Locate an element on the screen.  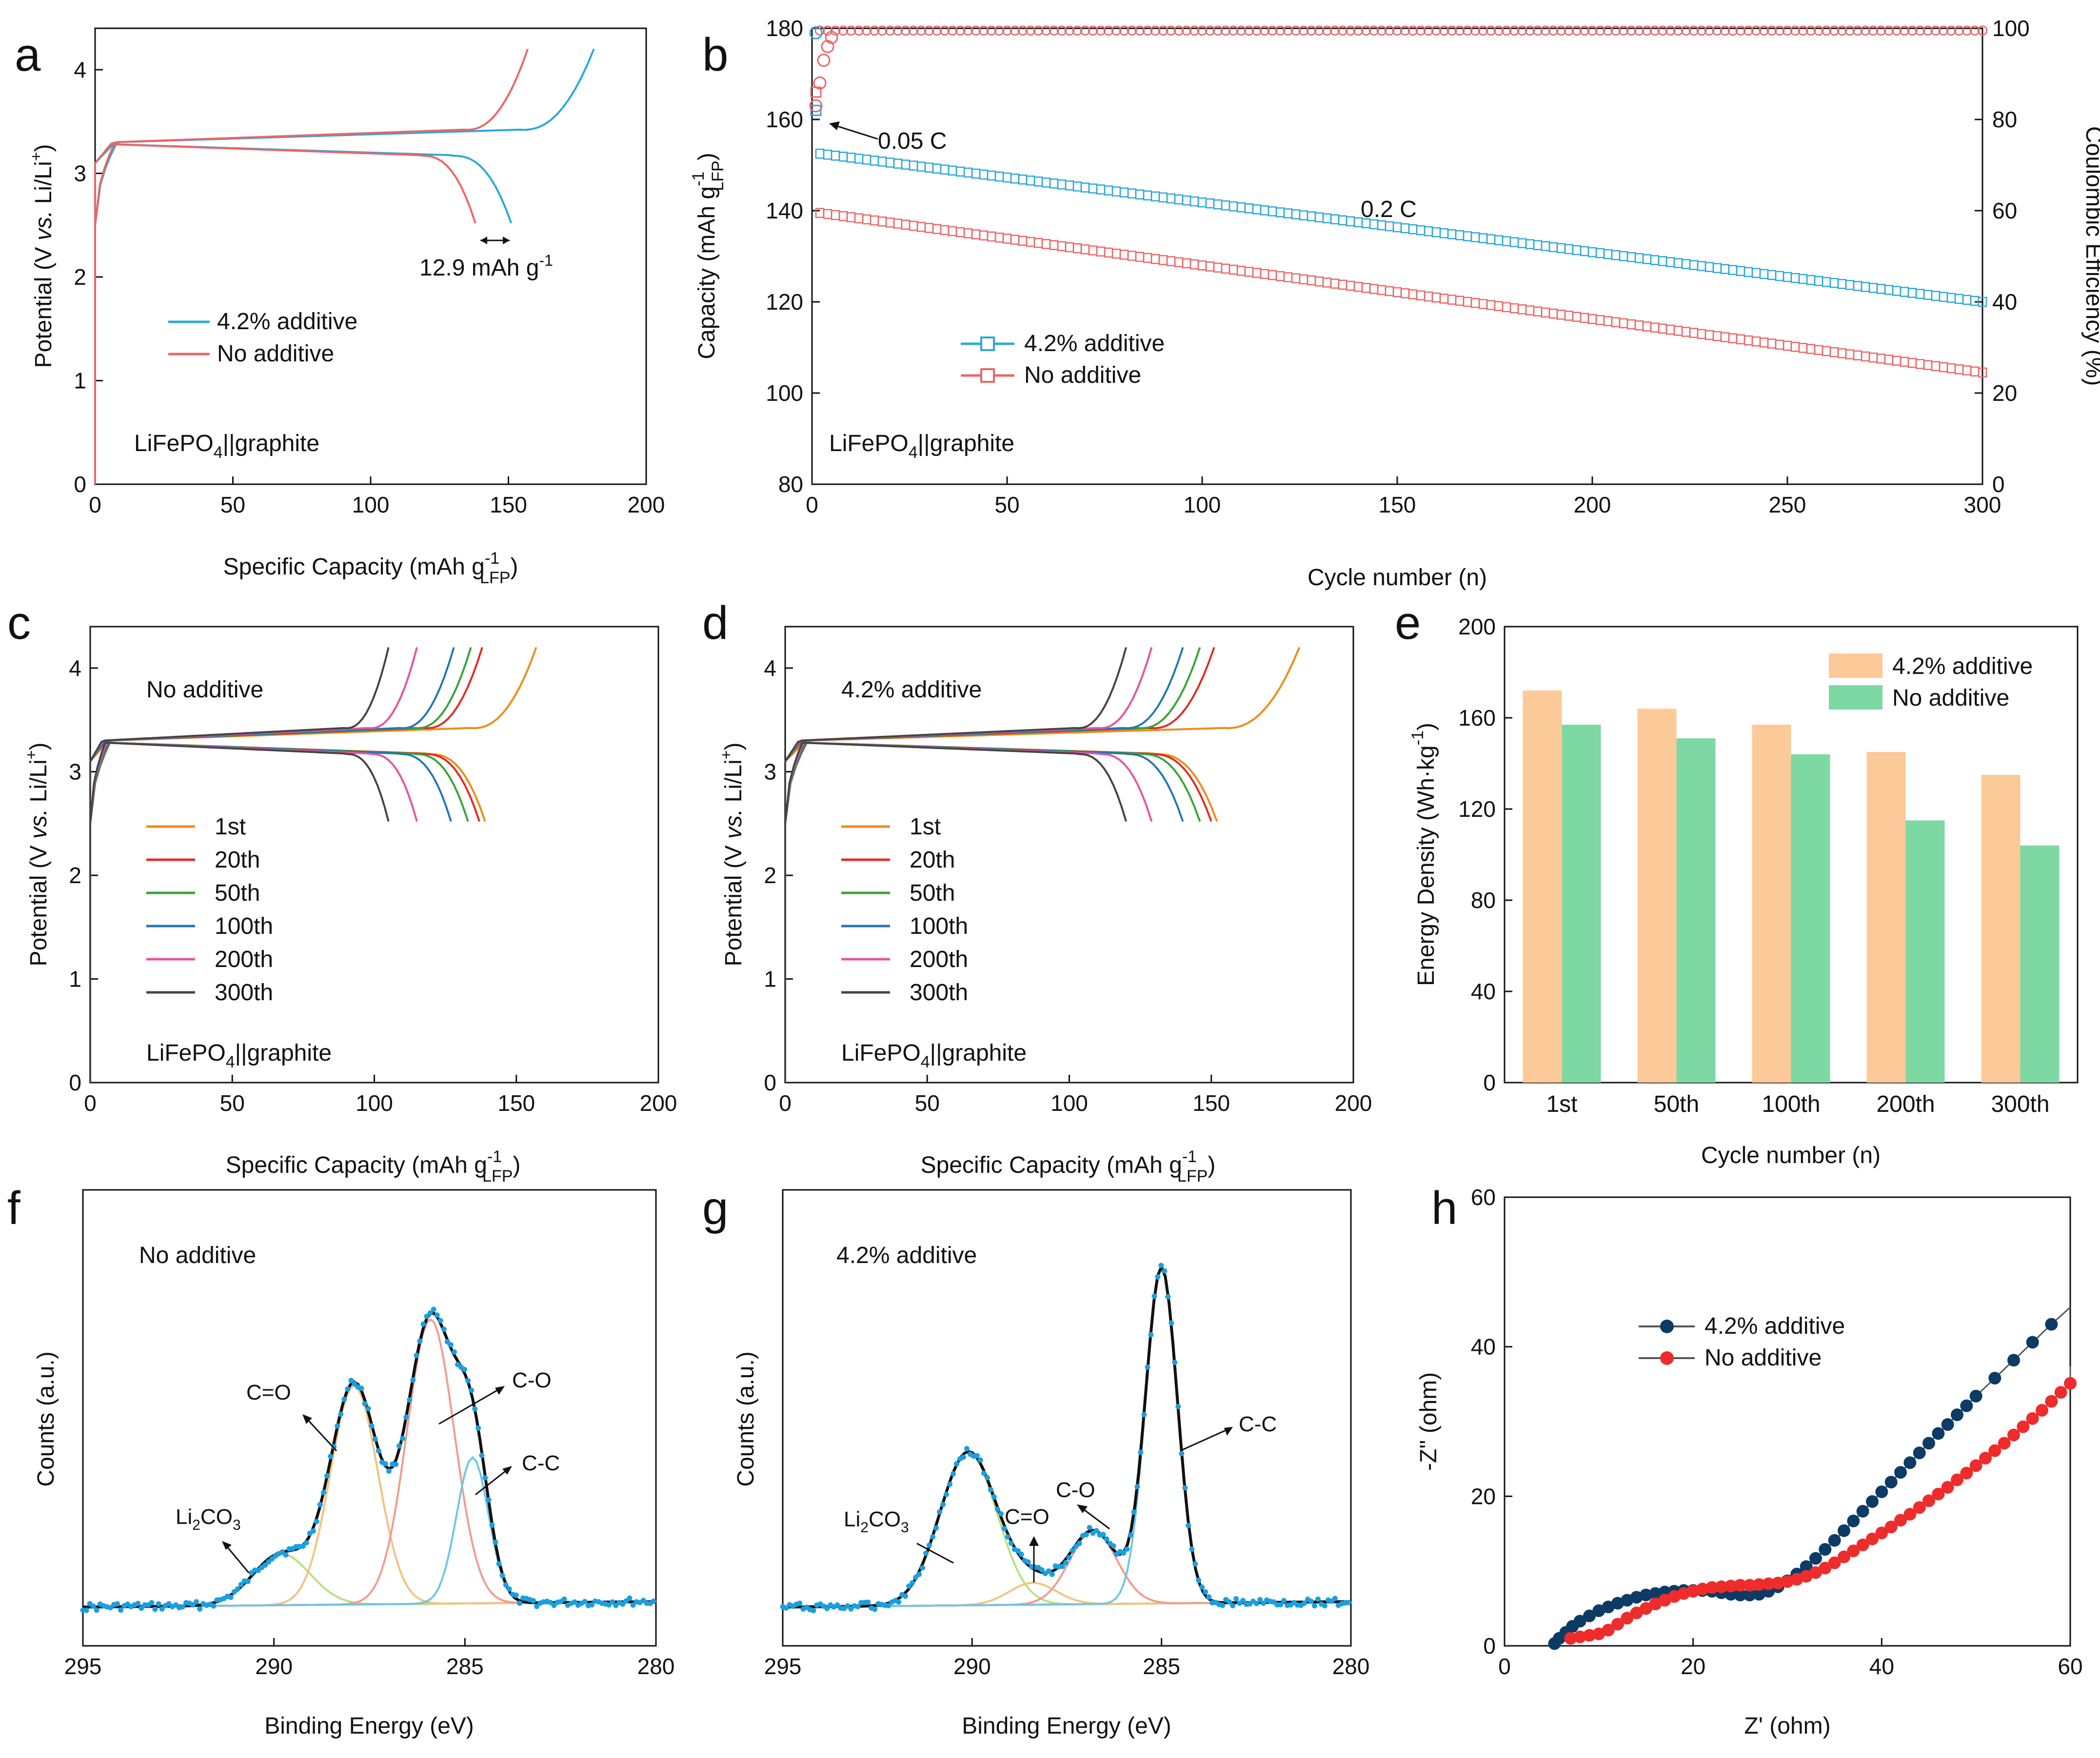
a-xtick-label: 50 is located at coordinates (233, 504).